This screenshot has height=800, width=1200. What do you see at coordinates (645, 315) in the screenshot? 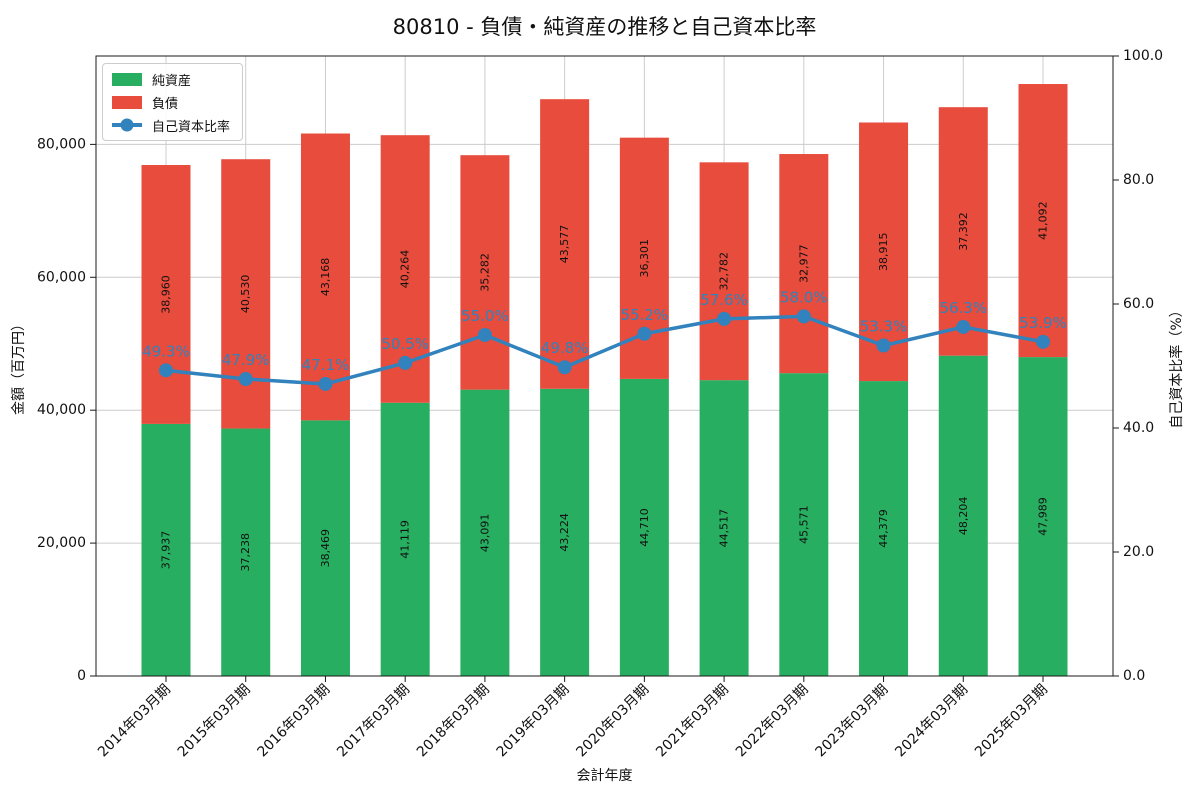
I see `equity-ratio-value-label: 55.2%` at bounding box center [645, 315].